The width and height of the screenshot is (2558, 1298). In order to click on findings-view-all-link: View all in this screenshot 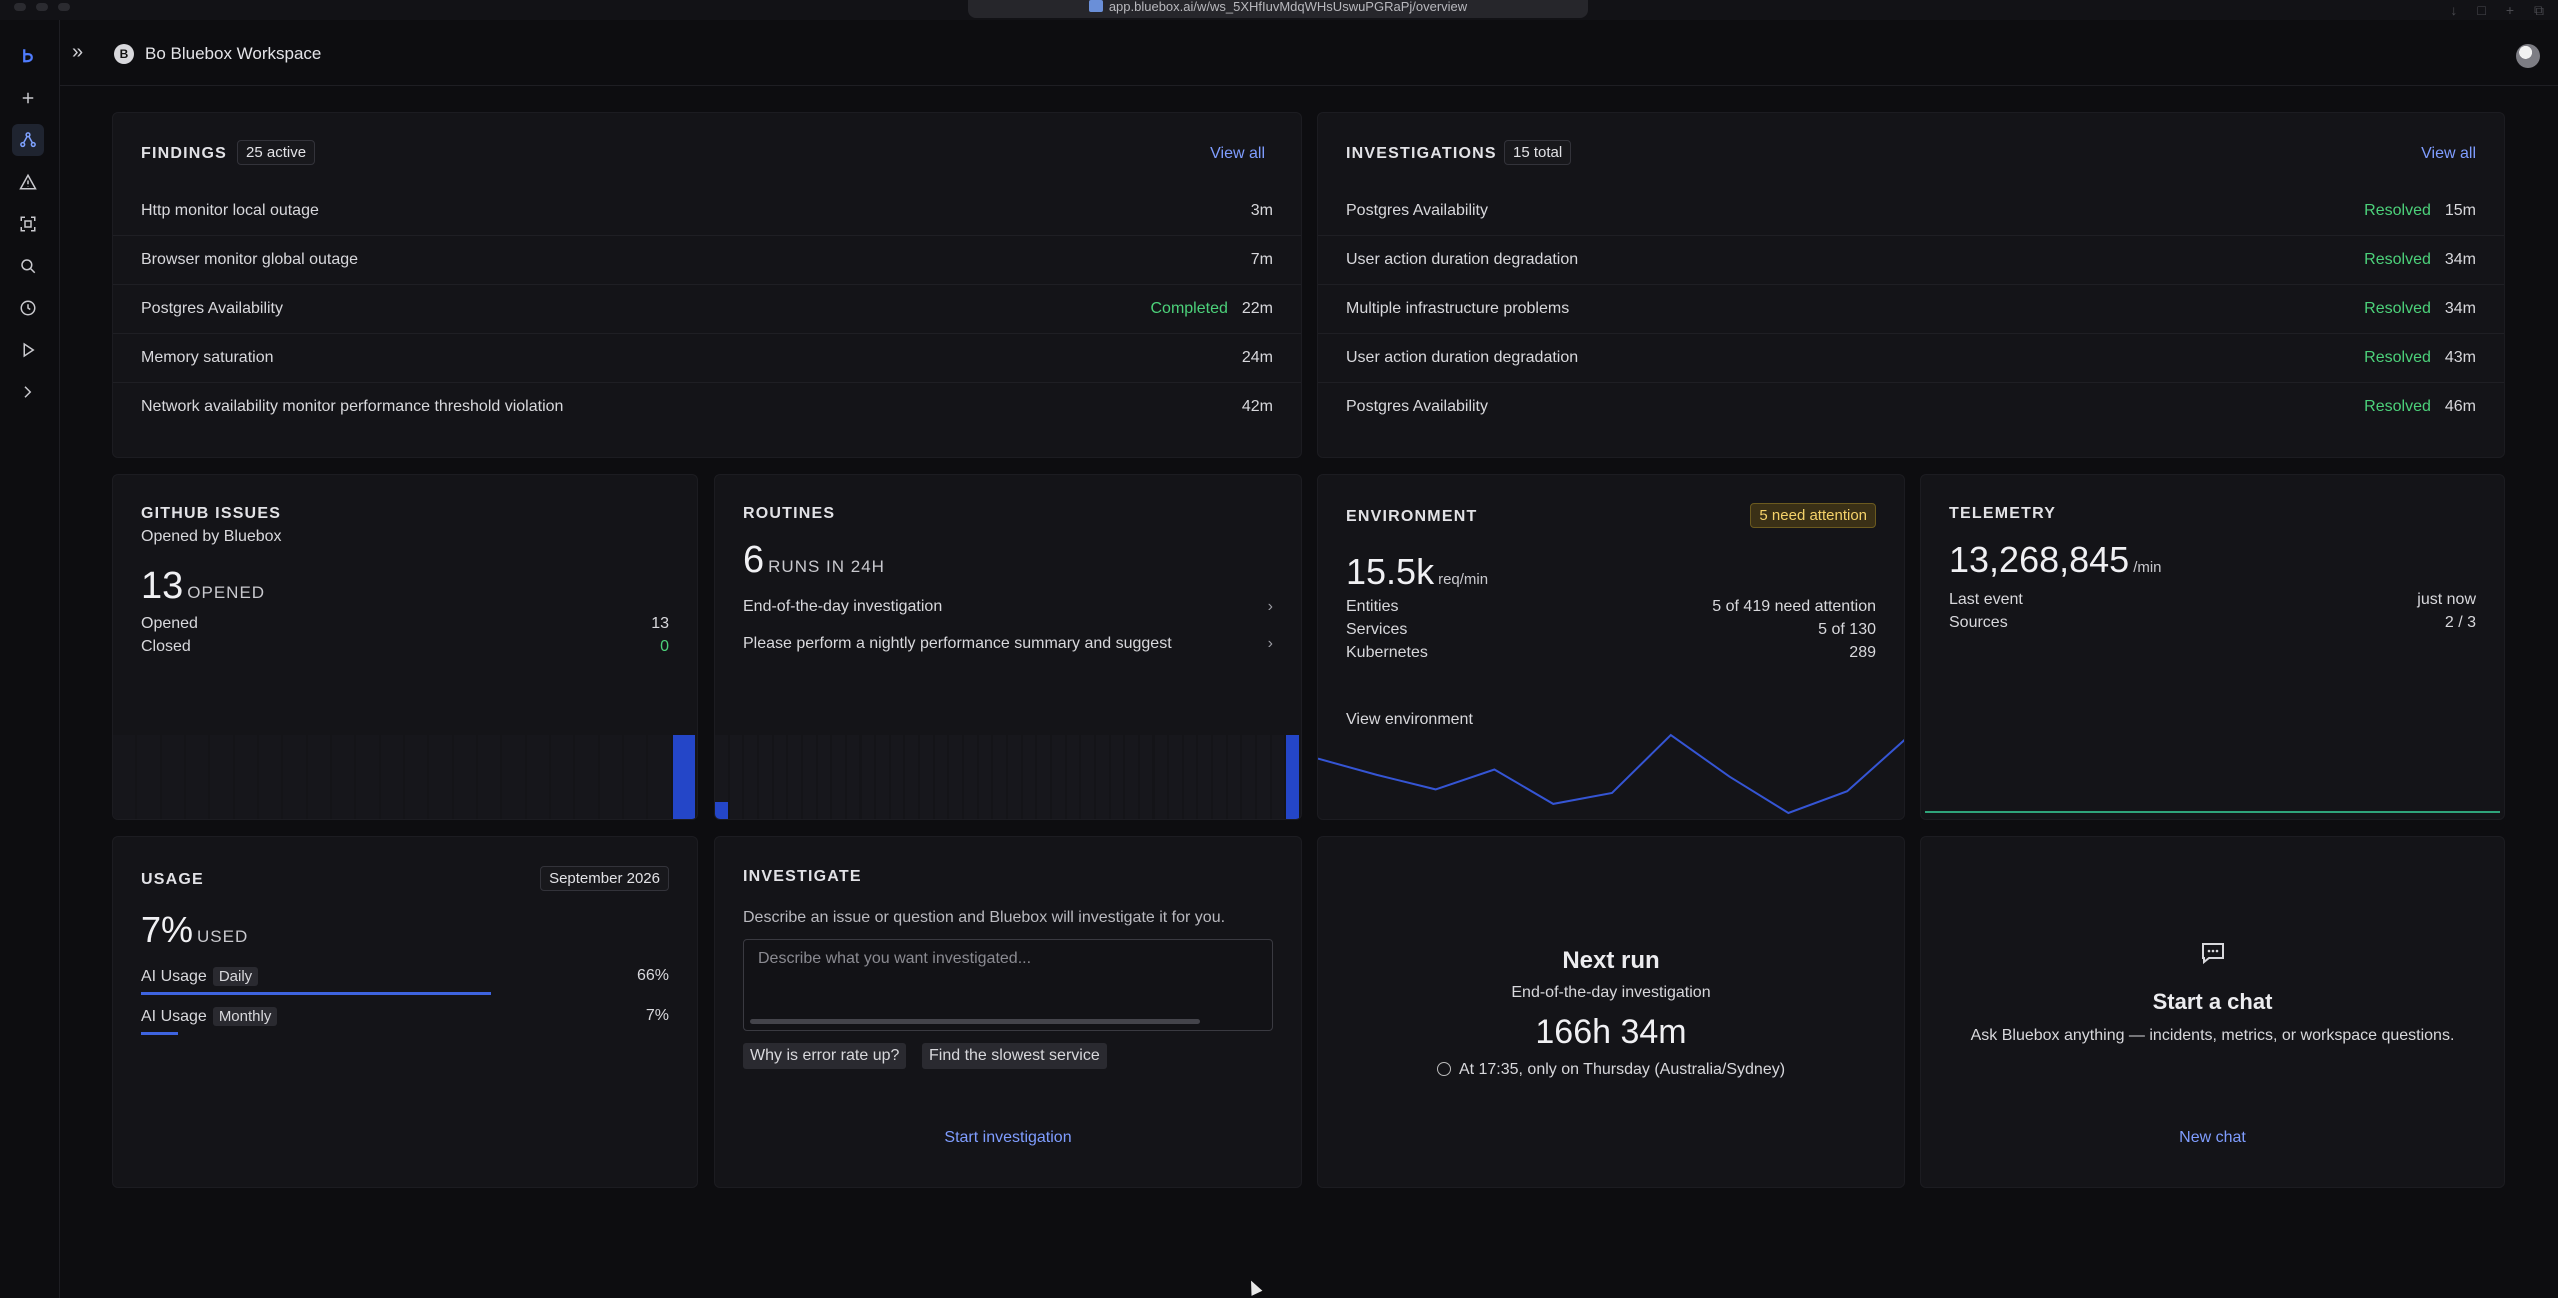, I will do `click(1237, 153)`.